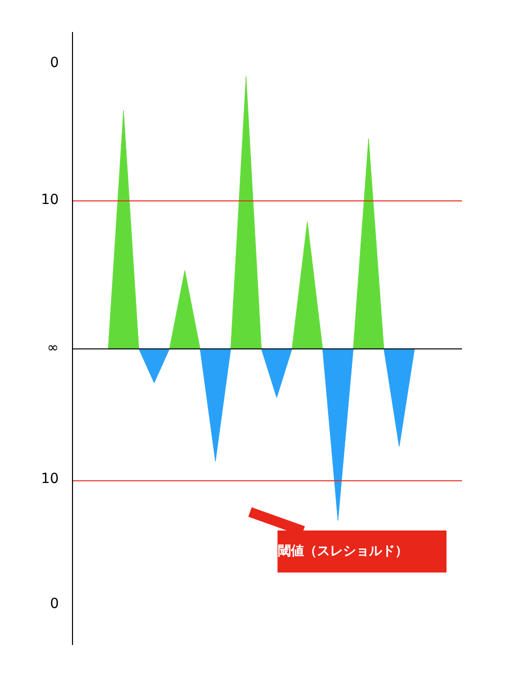 The image size is (531, 699). Describe the element at coordinates (343, 551) in the screenshot. I see `text: 閾値（スレショルド）` at that location.